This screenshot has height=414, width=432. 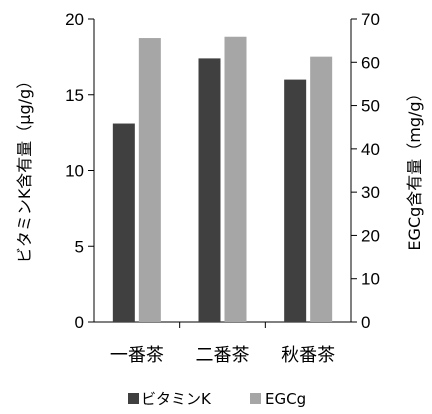 I want to click on left-tick-label: 0, so click(x=79, y=322).